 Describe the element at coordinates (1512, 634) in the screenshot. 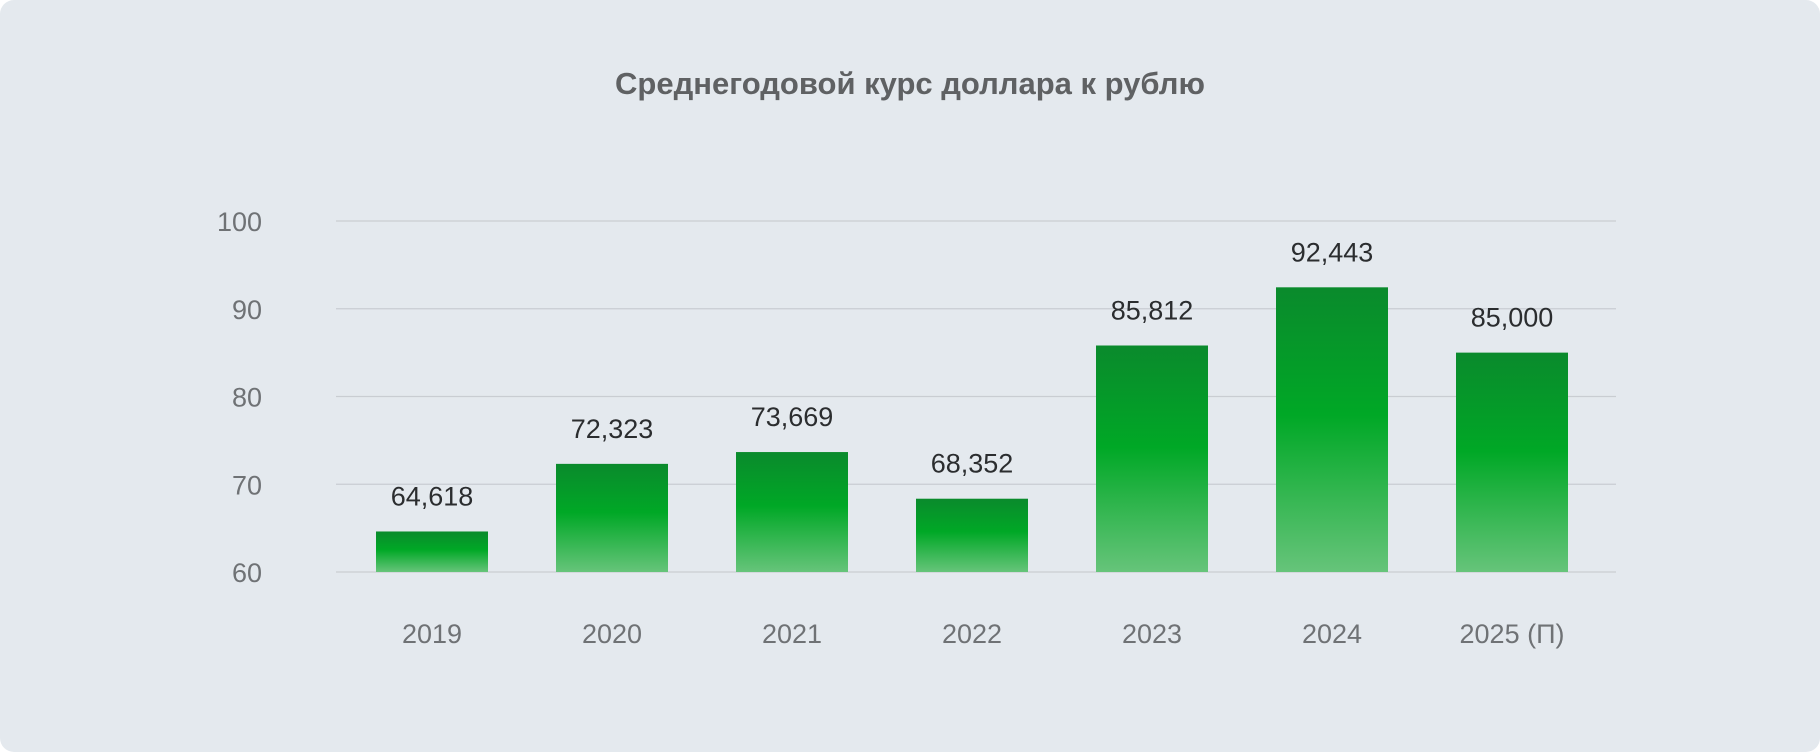

I see `x-tick-label: 2025 (П)` at that location.